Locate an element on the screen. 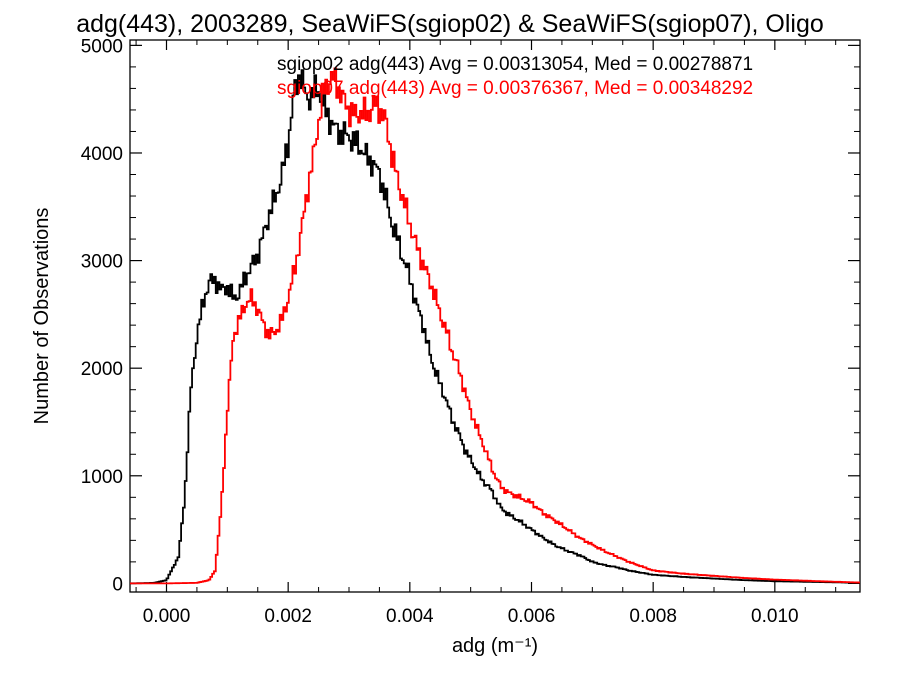 The height and width of the screenshot is (675, 900). y-tick-label: 3000 is located at coordinates (102, 262).